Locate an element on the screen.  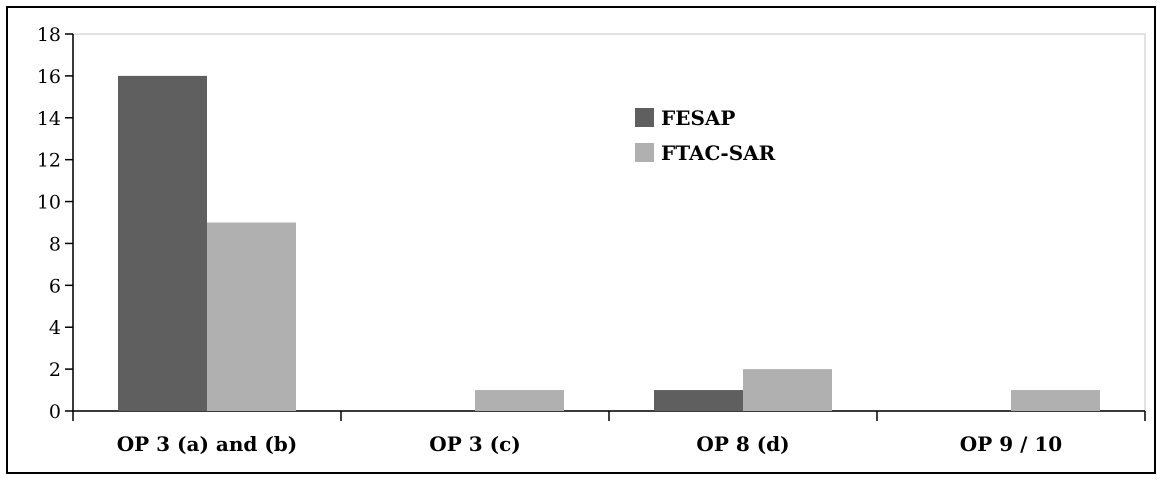
legend: FESAP FTAC-SAR is located at coordinates (705, 135).